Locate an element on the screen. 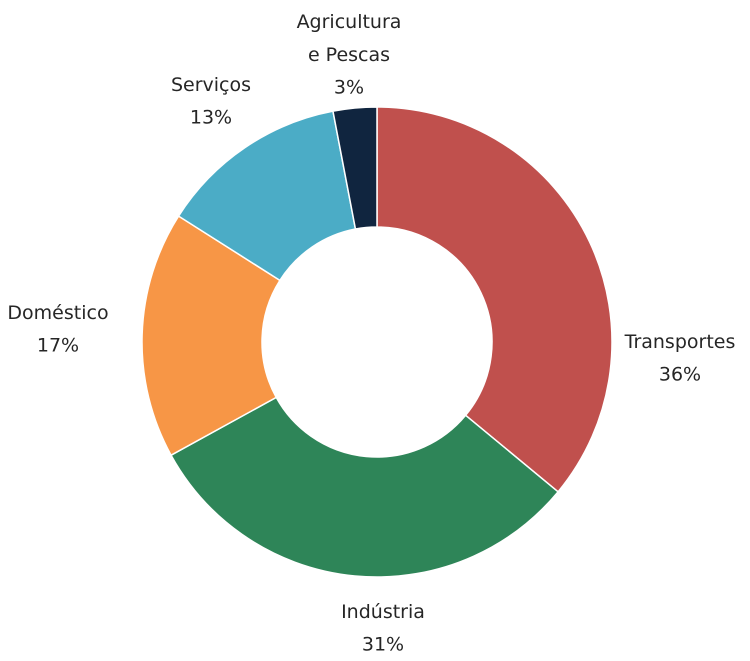  category-label: Serviços is located at coordinates (211, 85).